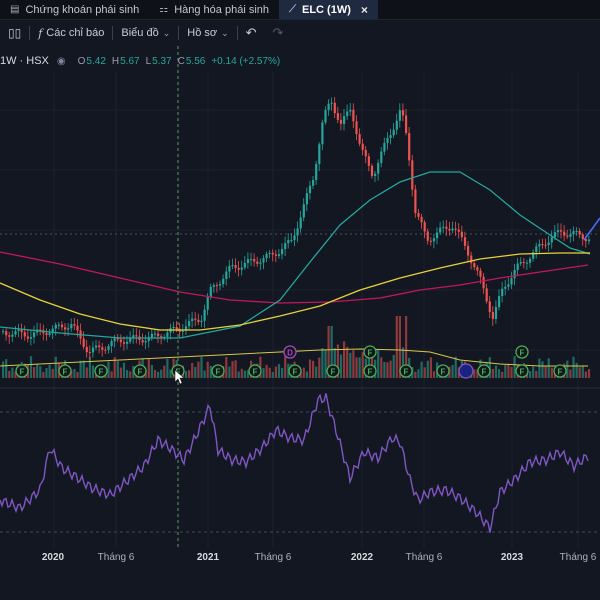 This screenshot has width=600, height=600. What do you see at coordinates (195, 61) in the screenshot?
I see `close-value: 5.56` at bounding box center [195, 61].